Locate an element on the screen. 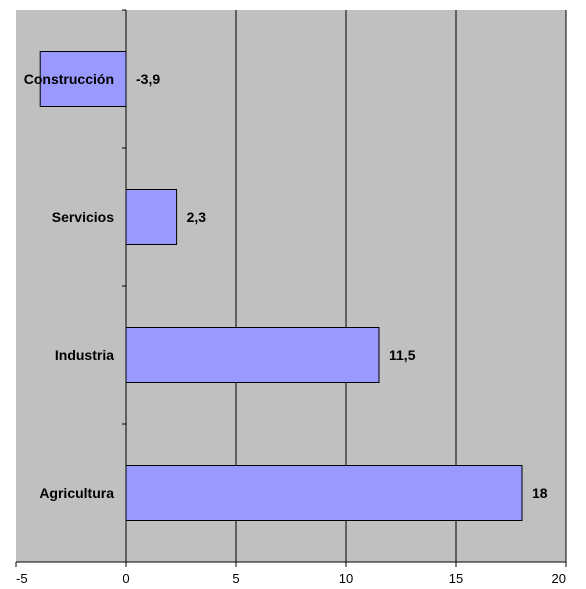  category-label-1: Servicios is located at coordinates (83, 217).